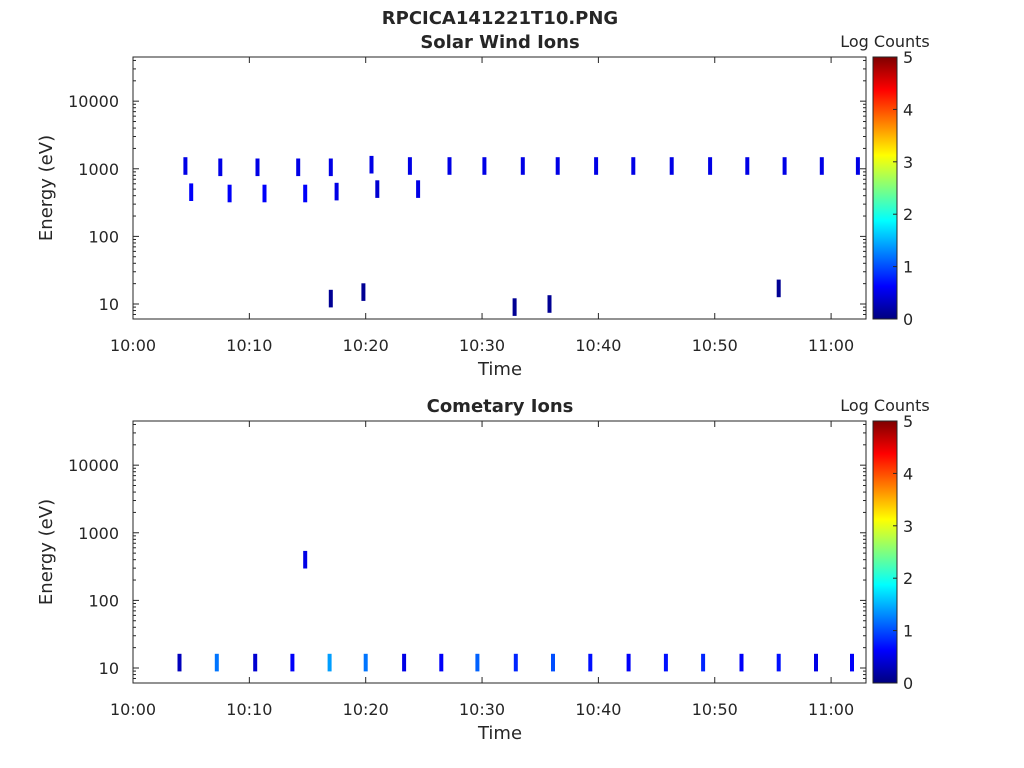  What do you see at coordinates (46, 552) in the screenshot?
I see `y-axis-label: Energy (eV)` at bounding box center [46, 552].